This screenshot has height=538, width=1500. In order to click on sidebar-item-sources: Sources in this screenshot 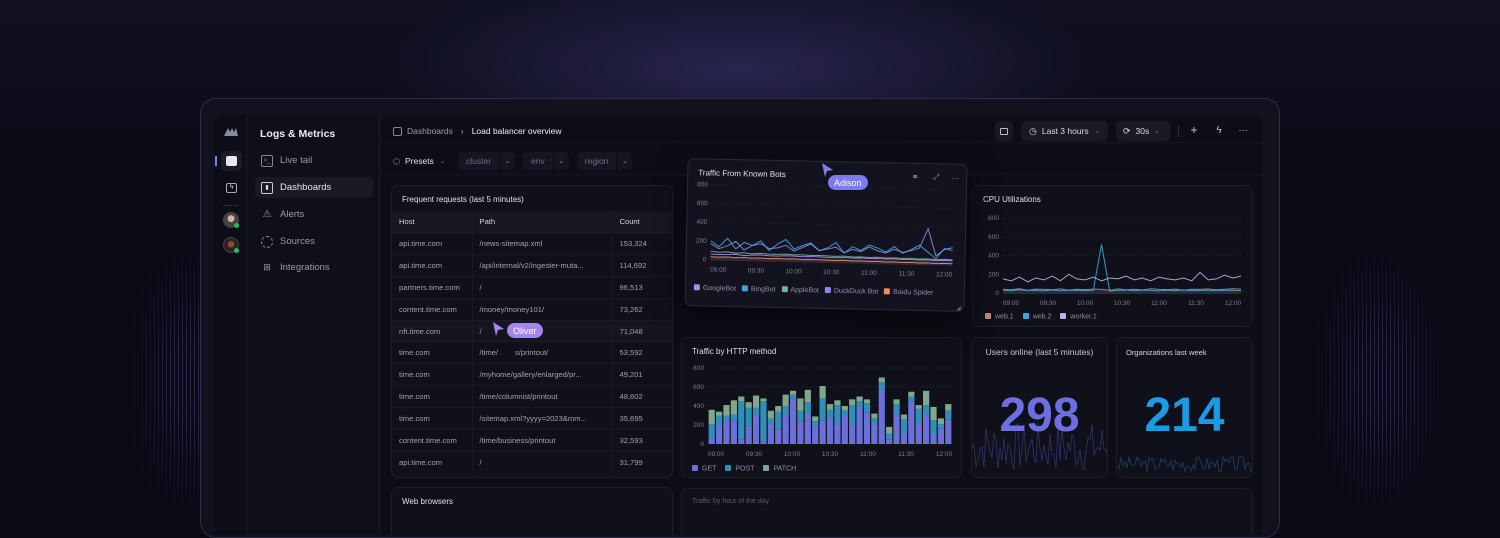, I will do `click(314, 241)`.